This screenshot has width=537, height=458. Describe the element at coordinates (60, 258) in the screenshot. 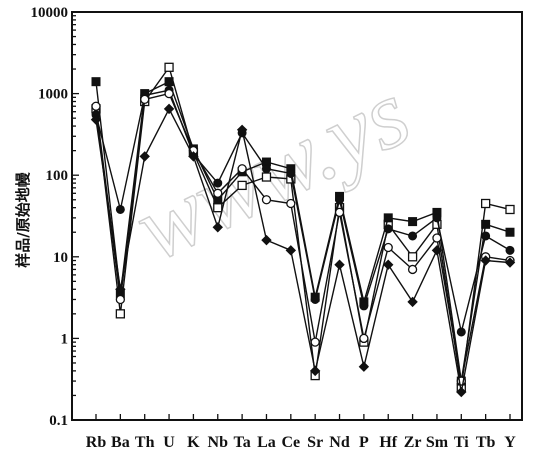

I see `y-tick-label: 10` at that location.